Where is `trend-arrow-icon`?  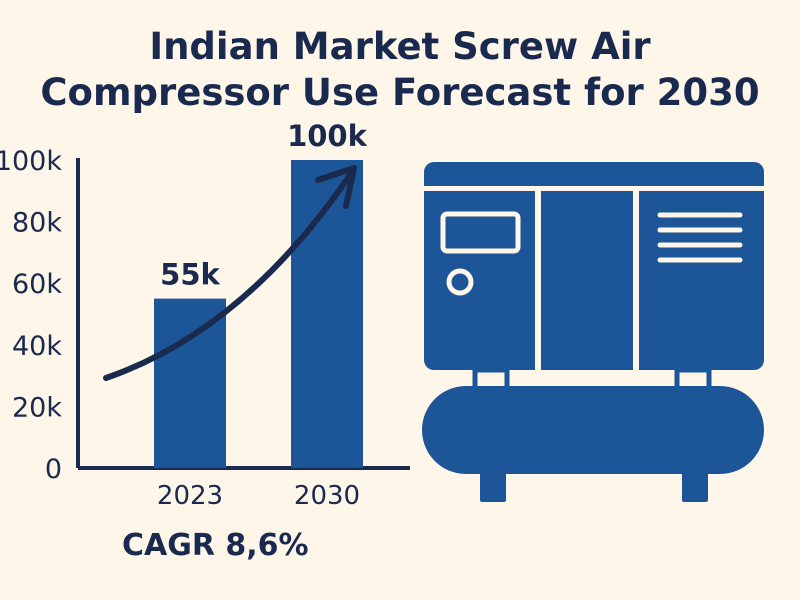
trend-arrow-icon is located at coordinates (229, 275).